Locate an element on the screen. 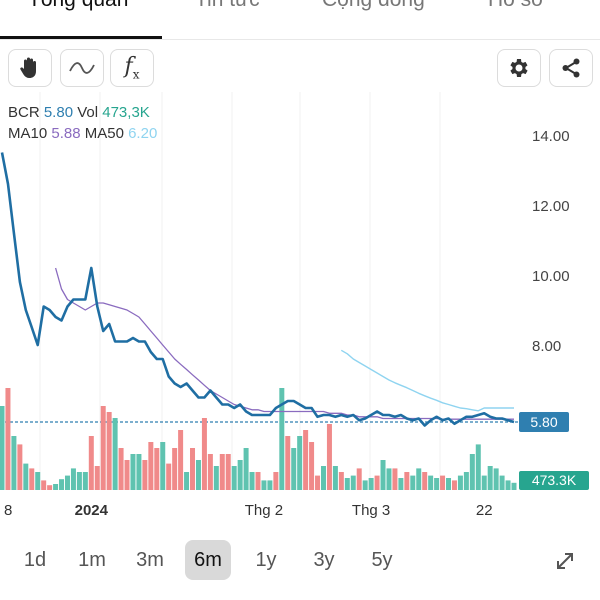  range-3y-button: 3y is located at coordinates (324, 559).